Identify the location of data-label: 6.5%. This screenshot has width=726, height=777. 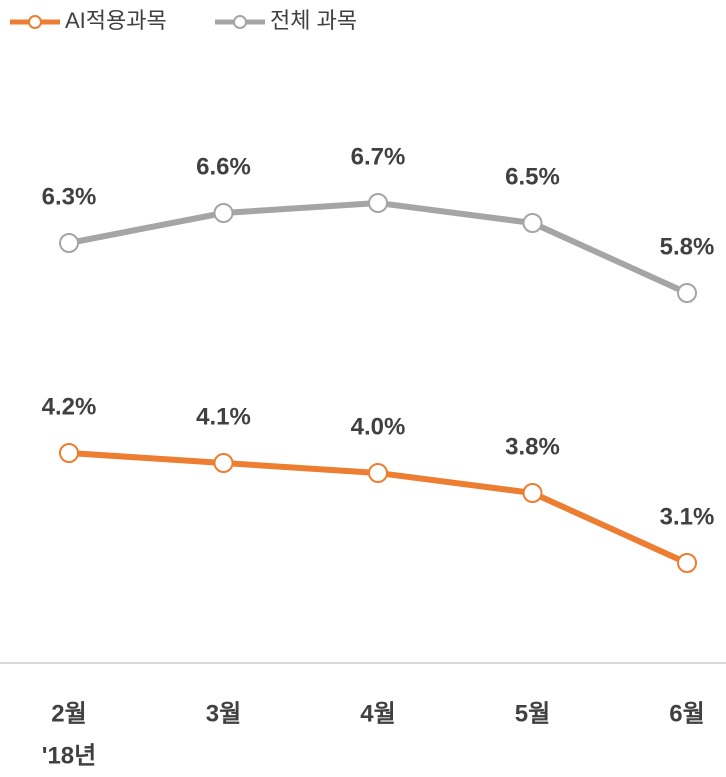
(532, 176).